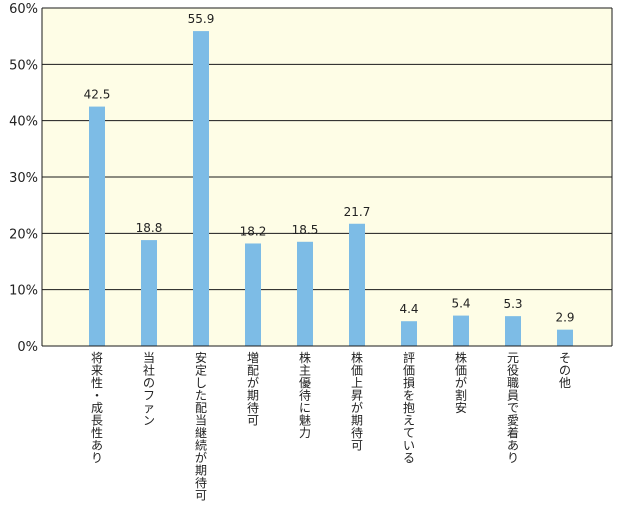 The height and width of the screenshot is (516, 620). Describe the element at coordinates (149, 389) in the screenshot. I see `category-label: 当社のファン` at that location.